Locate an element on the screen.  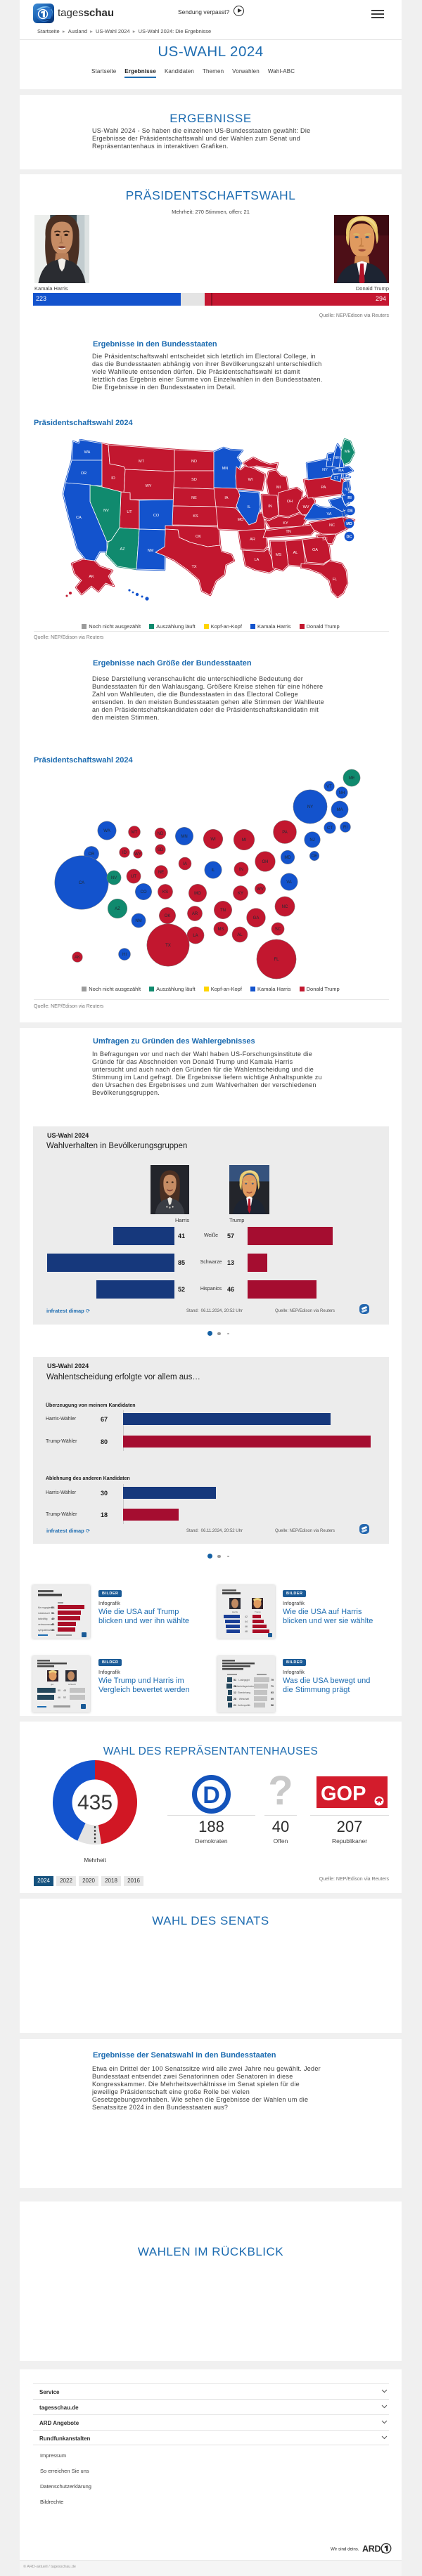
svg-text: VT is located at coordinates (329, 460).